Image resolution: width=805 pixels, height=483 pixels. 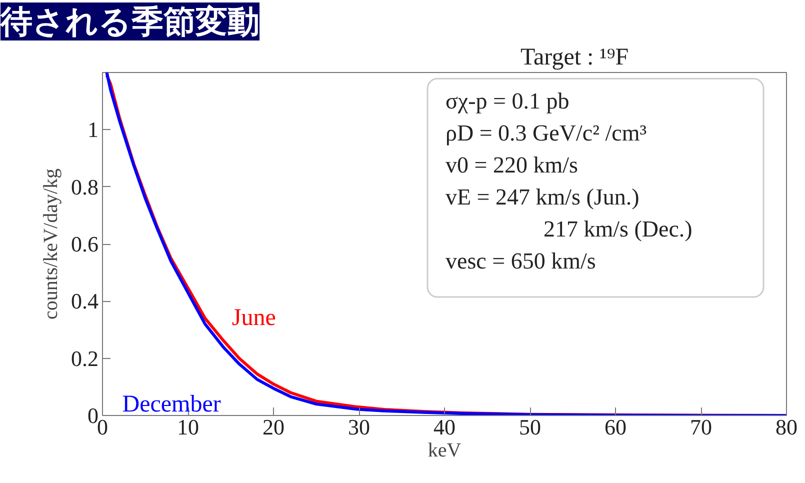 I want to click on chart-title: 待される季節変動, so click(x=130, y=21).